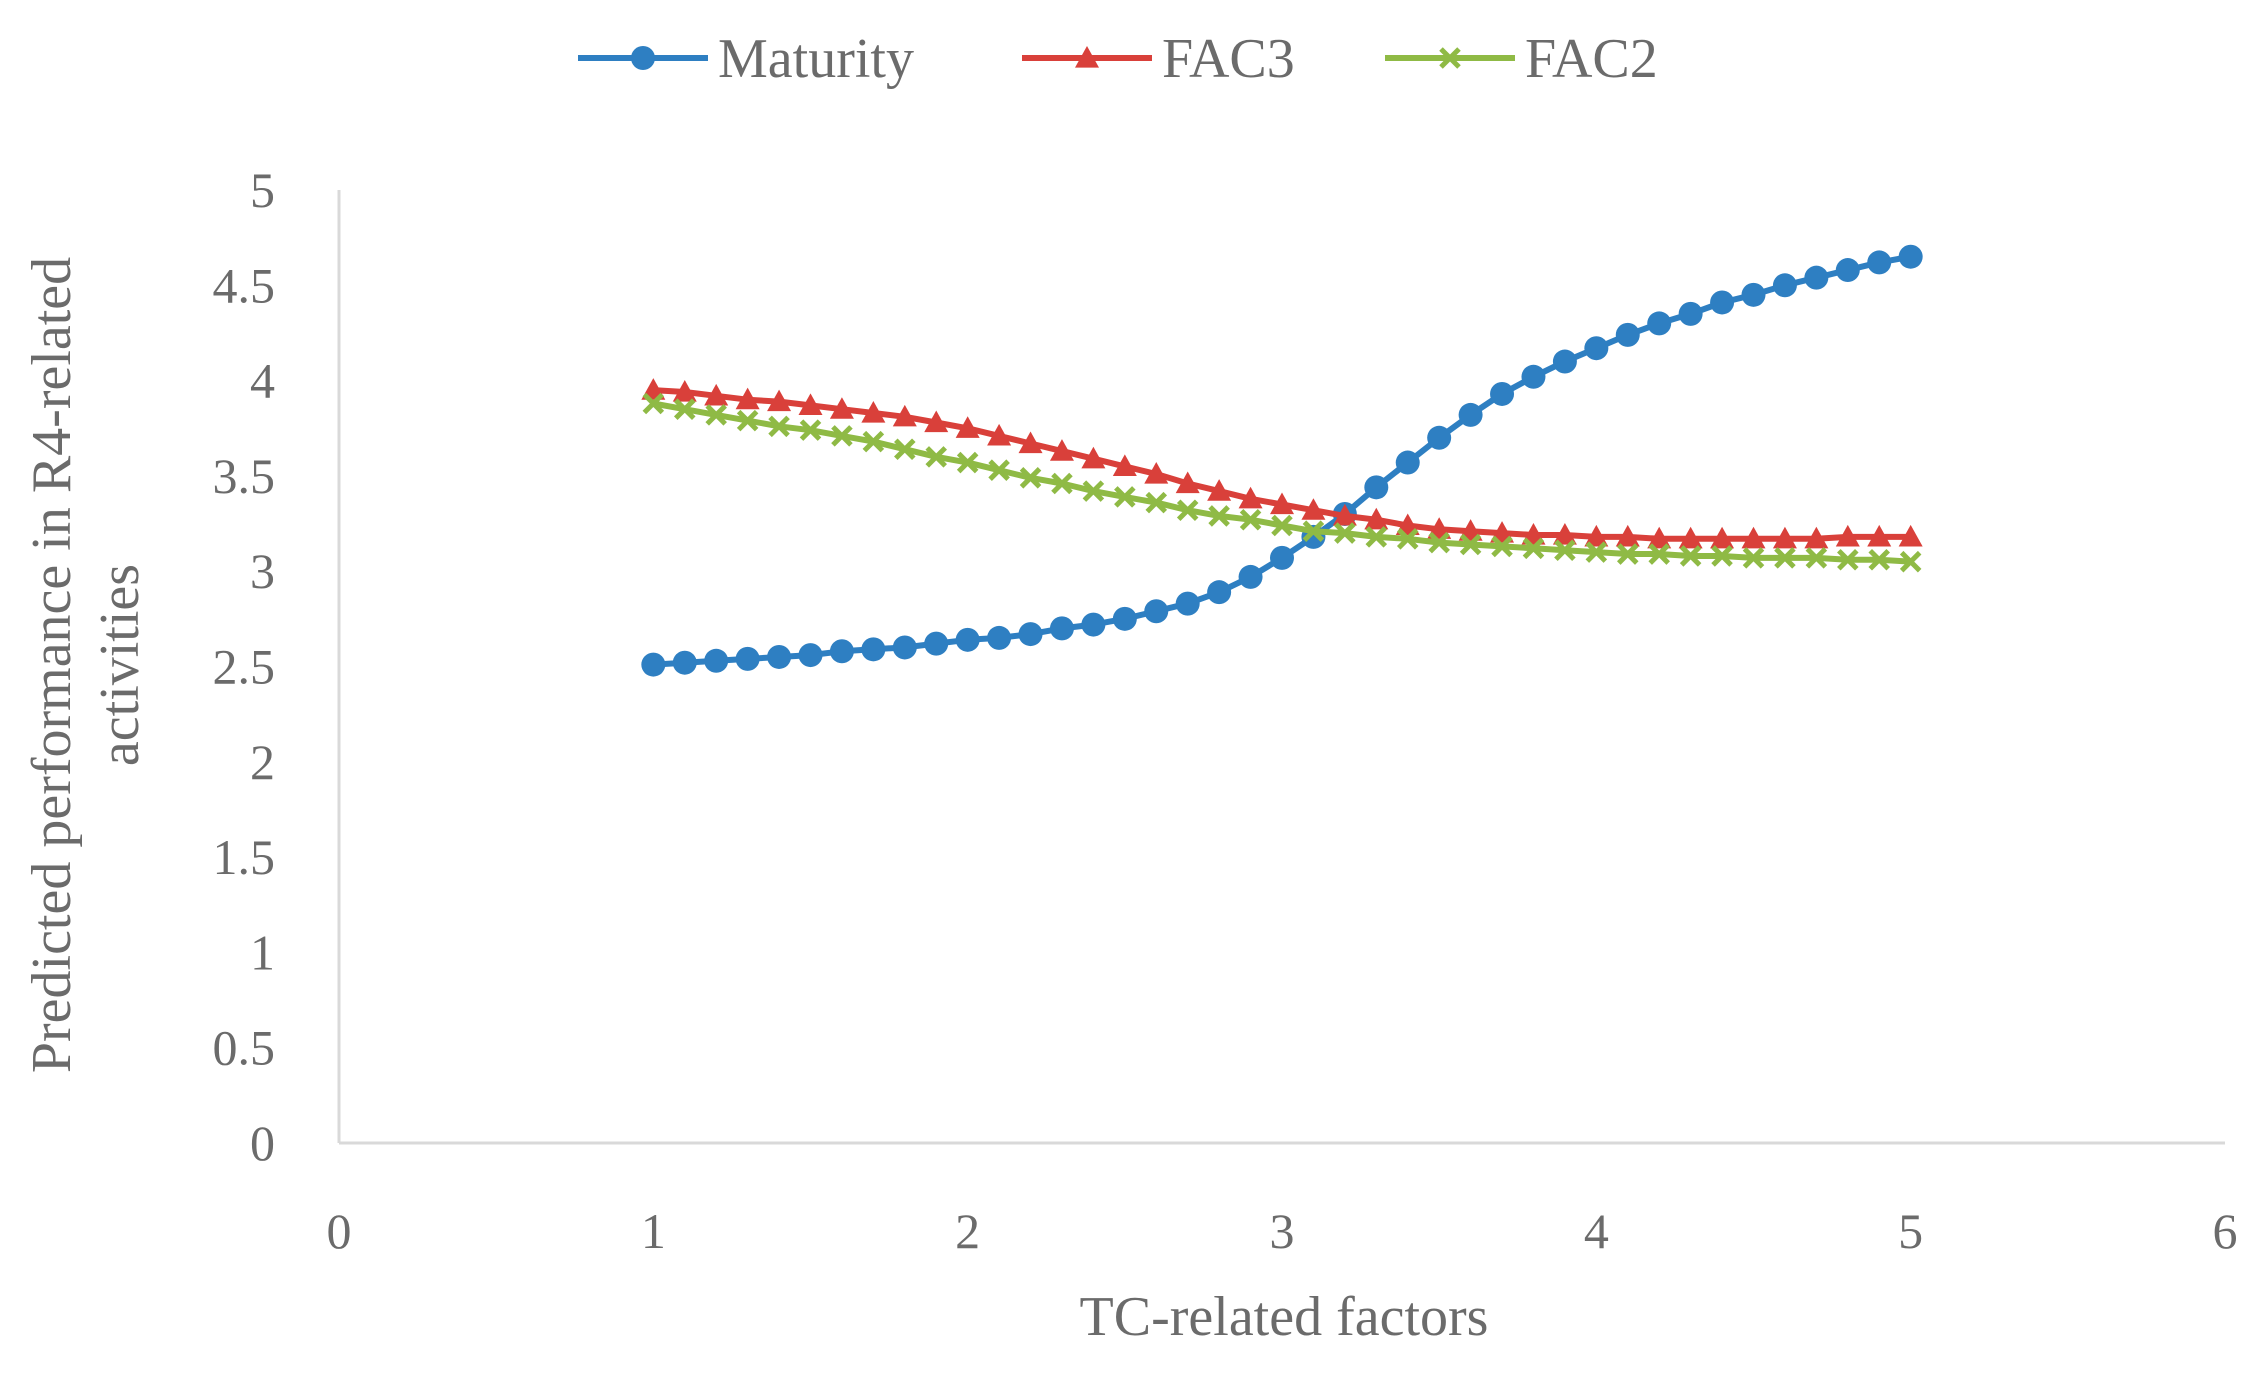  What do you see at coordinates (1282, 1231) in the screenshot?
I see `x-tick-label: 3` at bounding box center [1282, 1231].